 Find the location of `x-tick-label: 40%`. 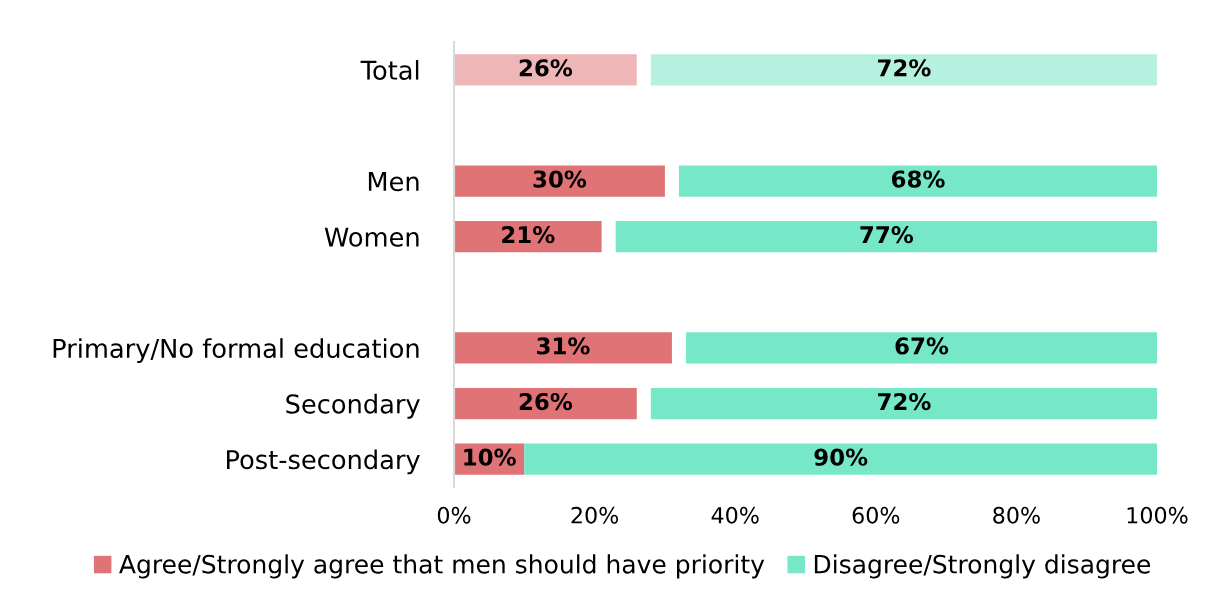

x-tick-label: 40% is located at coordinates (735, 515).